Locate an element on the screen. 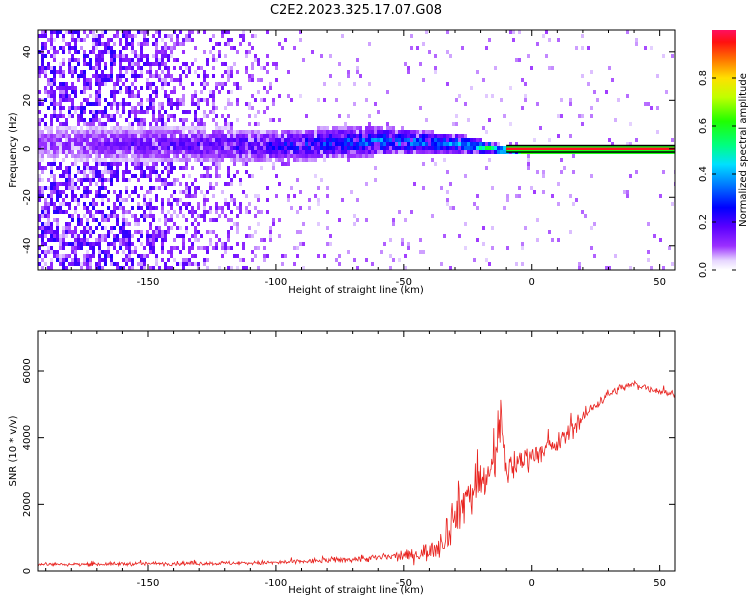  x-tick-label: -150 is located at coordinates (148, 282).